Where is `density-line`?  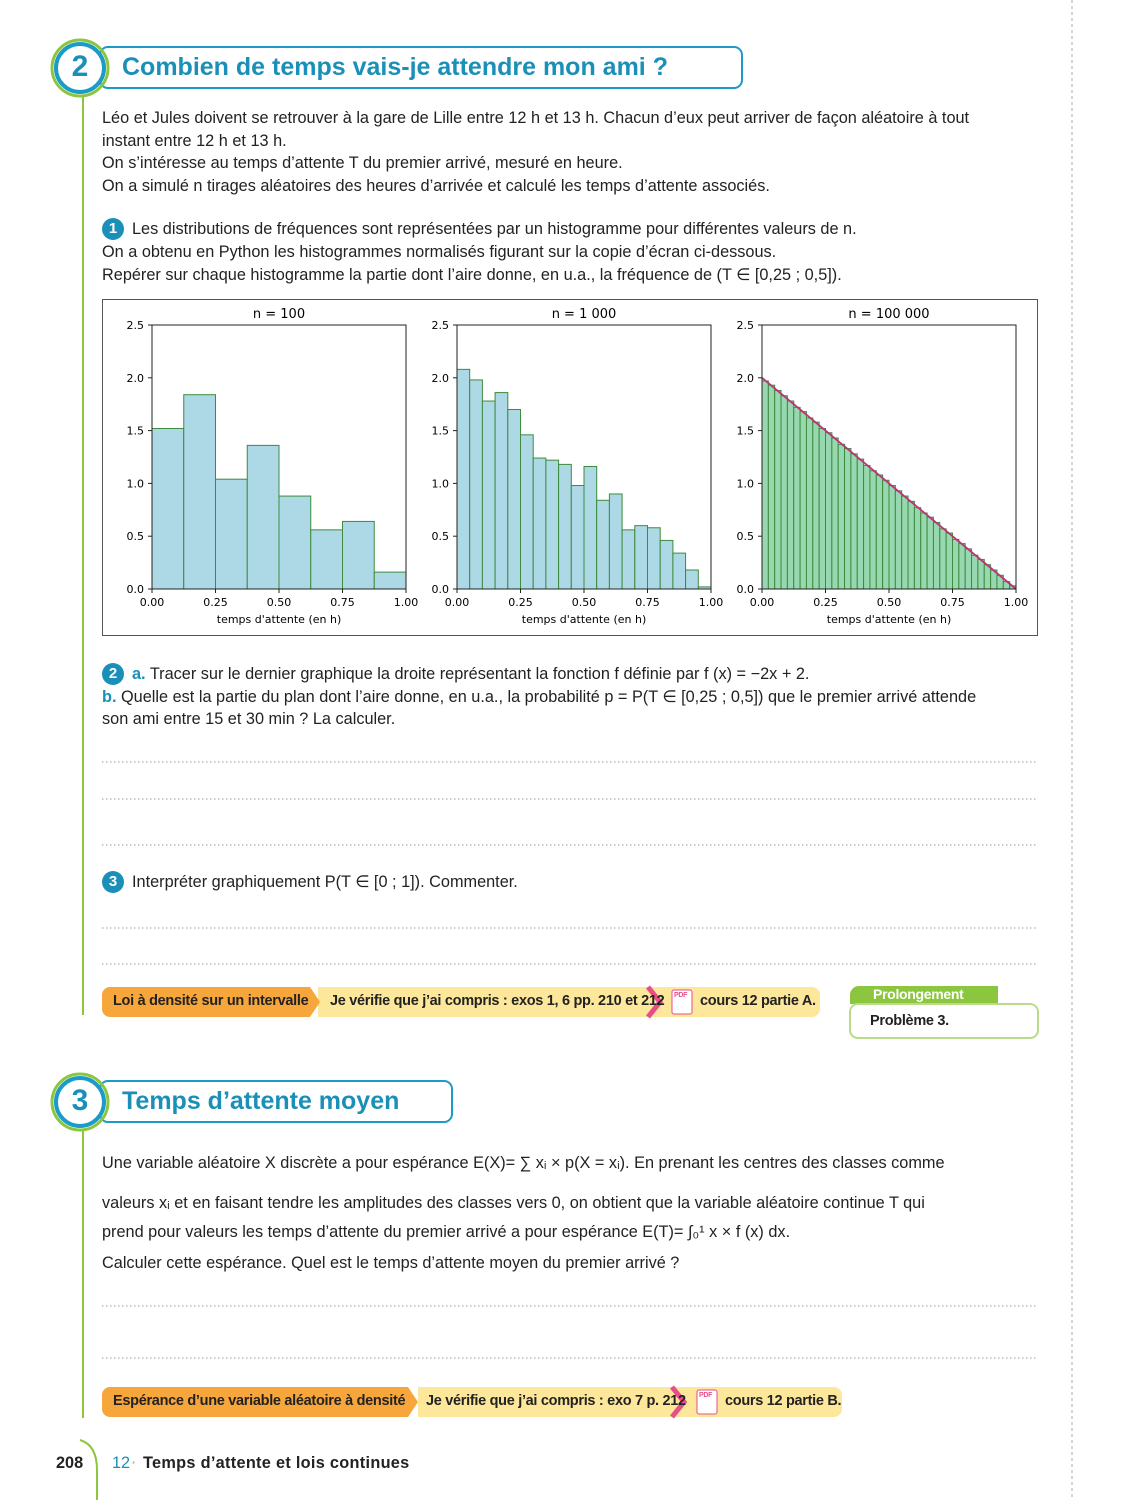
density-line is located at coordinates (889, 483).